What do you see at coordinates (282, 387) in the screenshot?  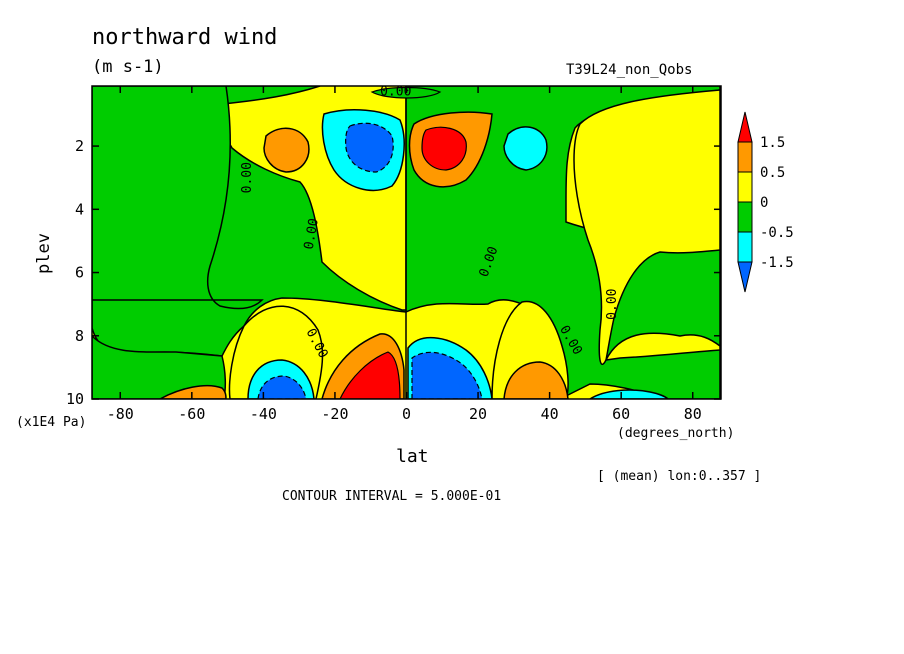 I see `neg-cell-lower-south-inner` at bounding box center [282, 387].